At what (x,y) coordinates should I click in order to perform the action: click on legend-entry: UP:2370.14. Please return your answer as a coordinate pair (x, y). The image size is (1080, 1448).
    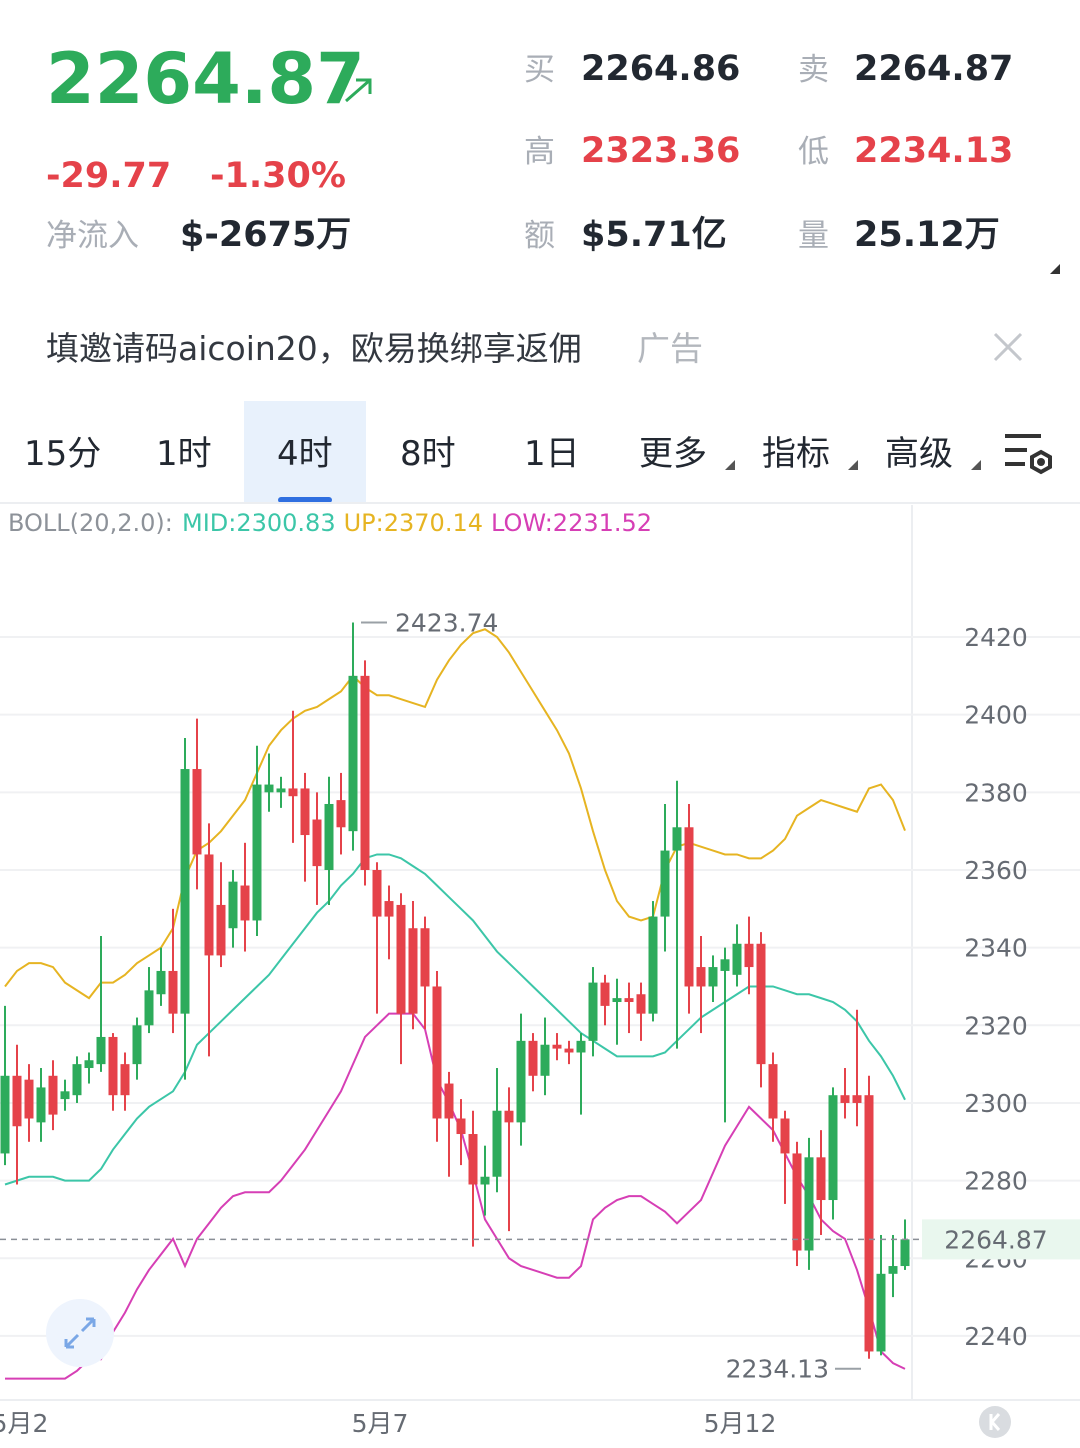
    Looking at the image, I should click on (413, 523).